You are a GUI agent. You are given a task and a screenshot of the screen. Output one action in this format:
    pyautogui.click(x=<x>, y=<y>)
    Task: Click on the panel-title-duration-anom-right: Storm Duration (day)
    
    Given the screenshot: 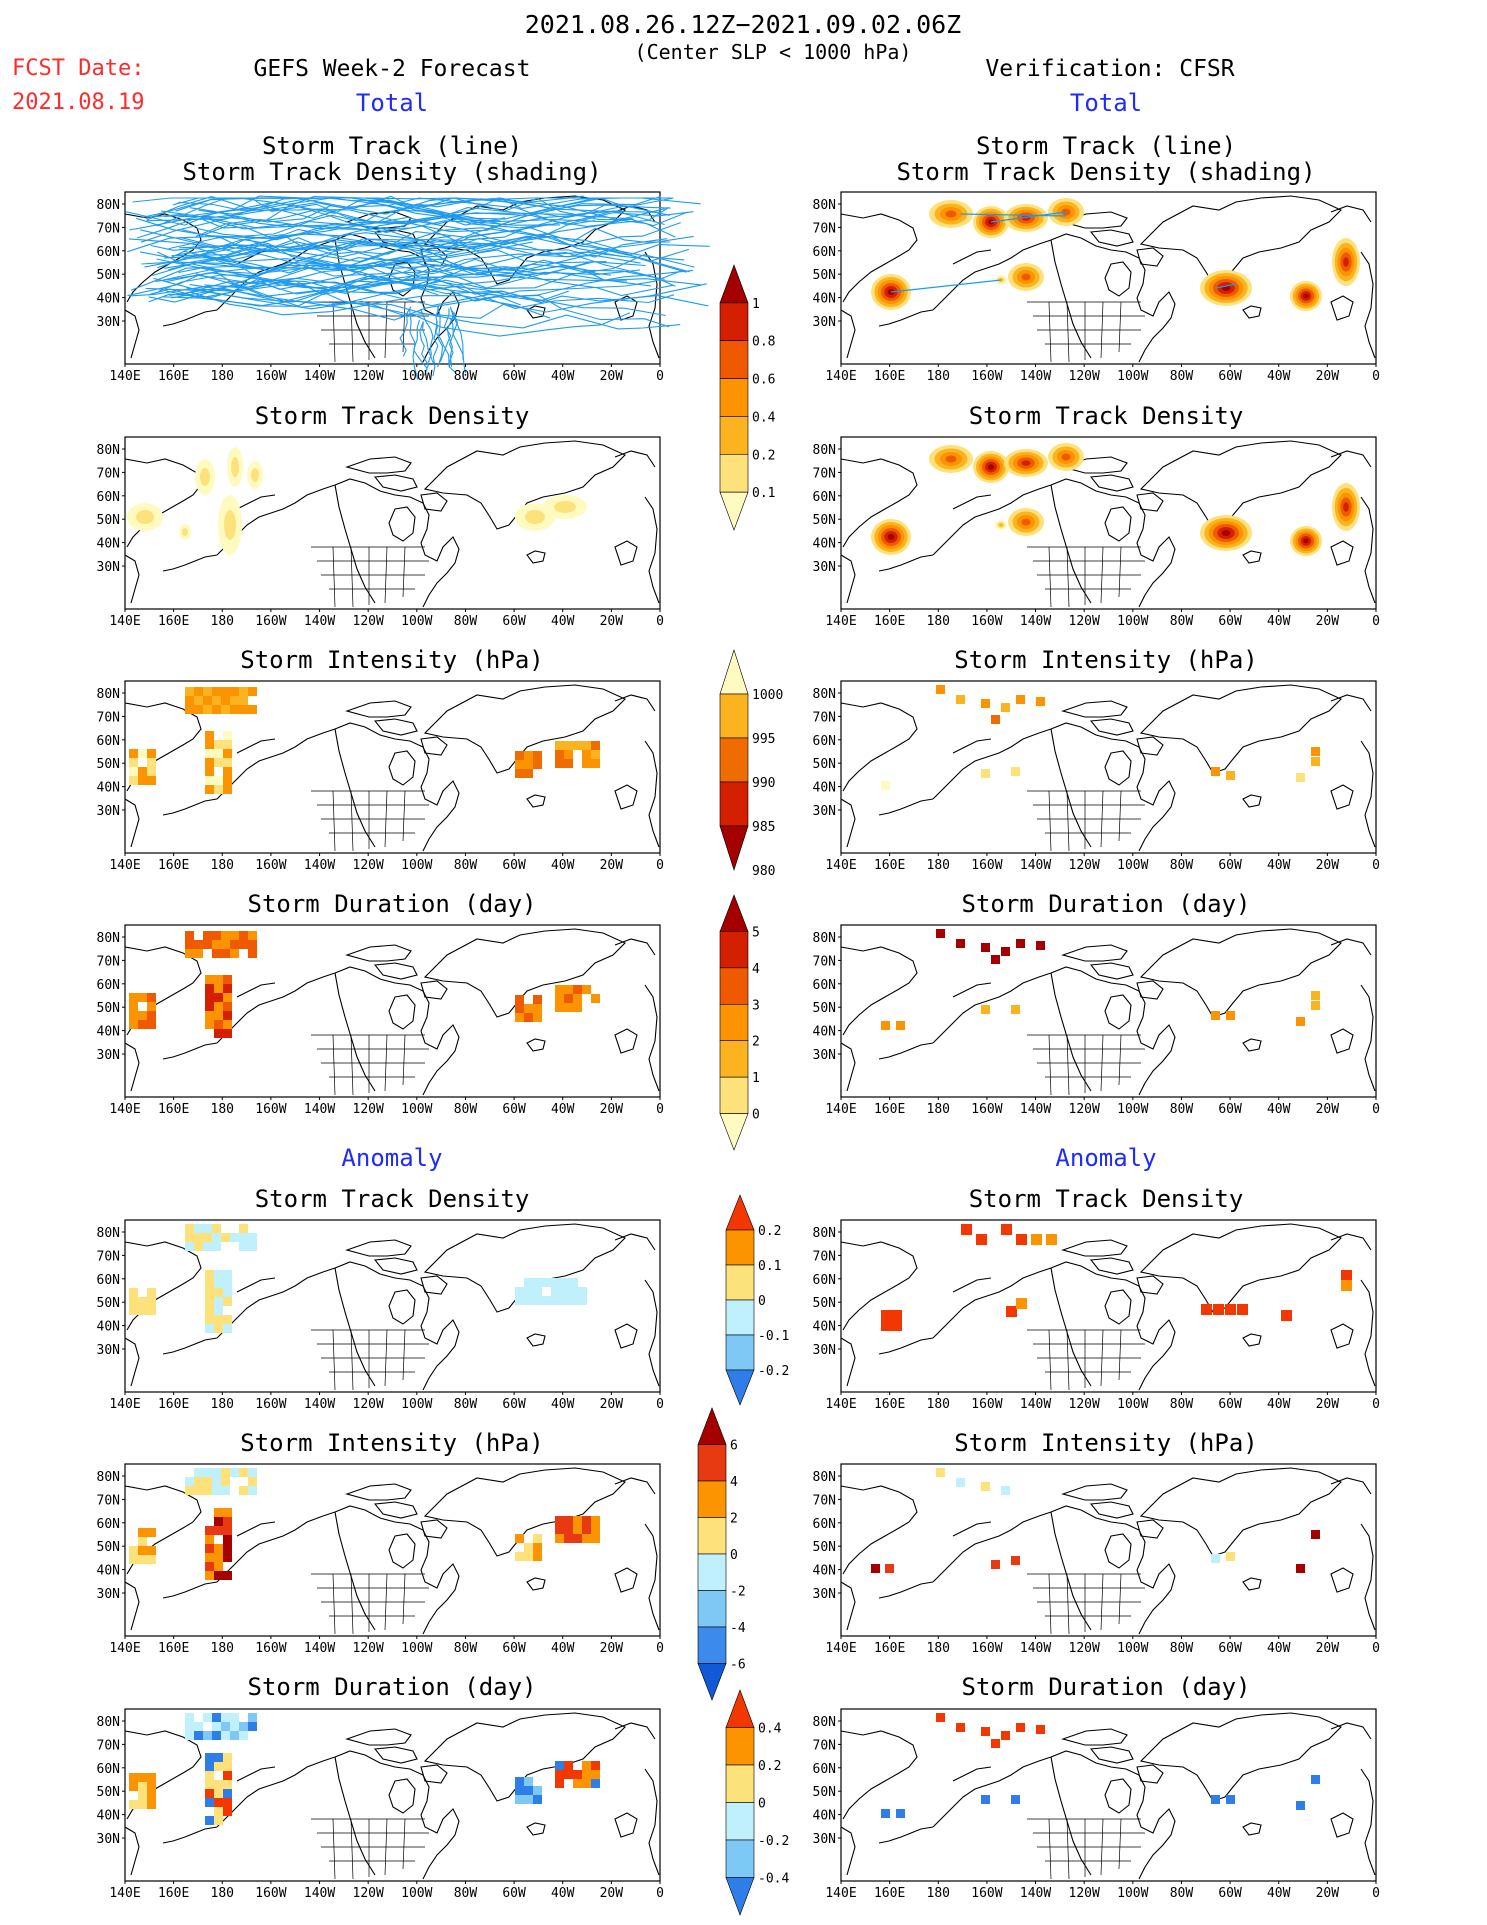 What is the action you would take?
    pyautogui.click(x=1106, y=1687)
    